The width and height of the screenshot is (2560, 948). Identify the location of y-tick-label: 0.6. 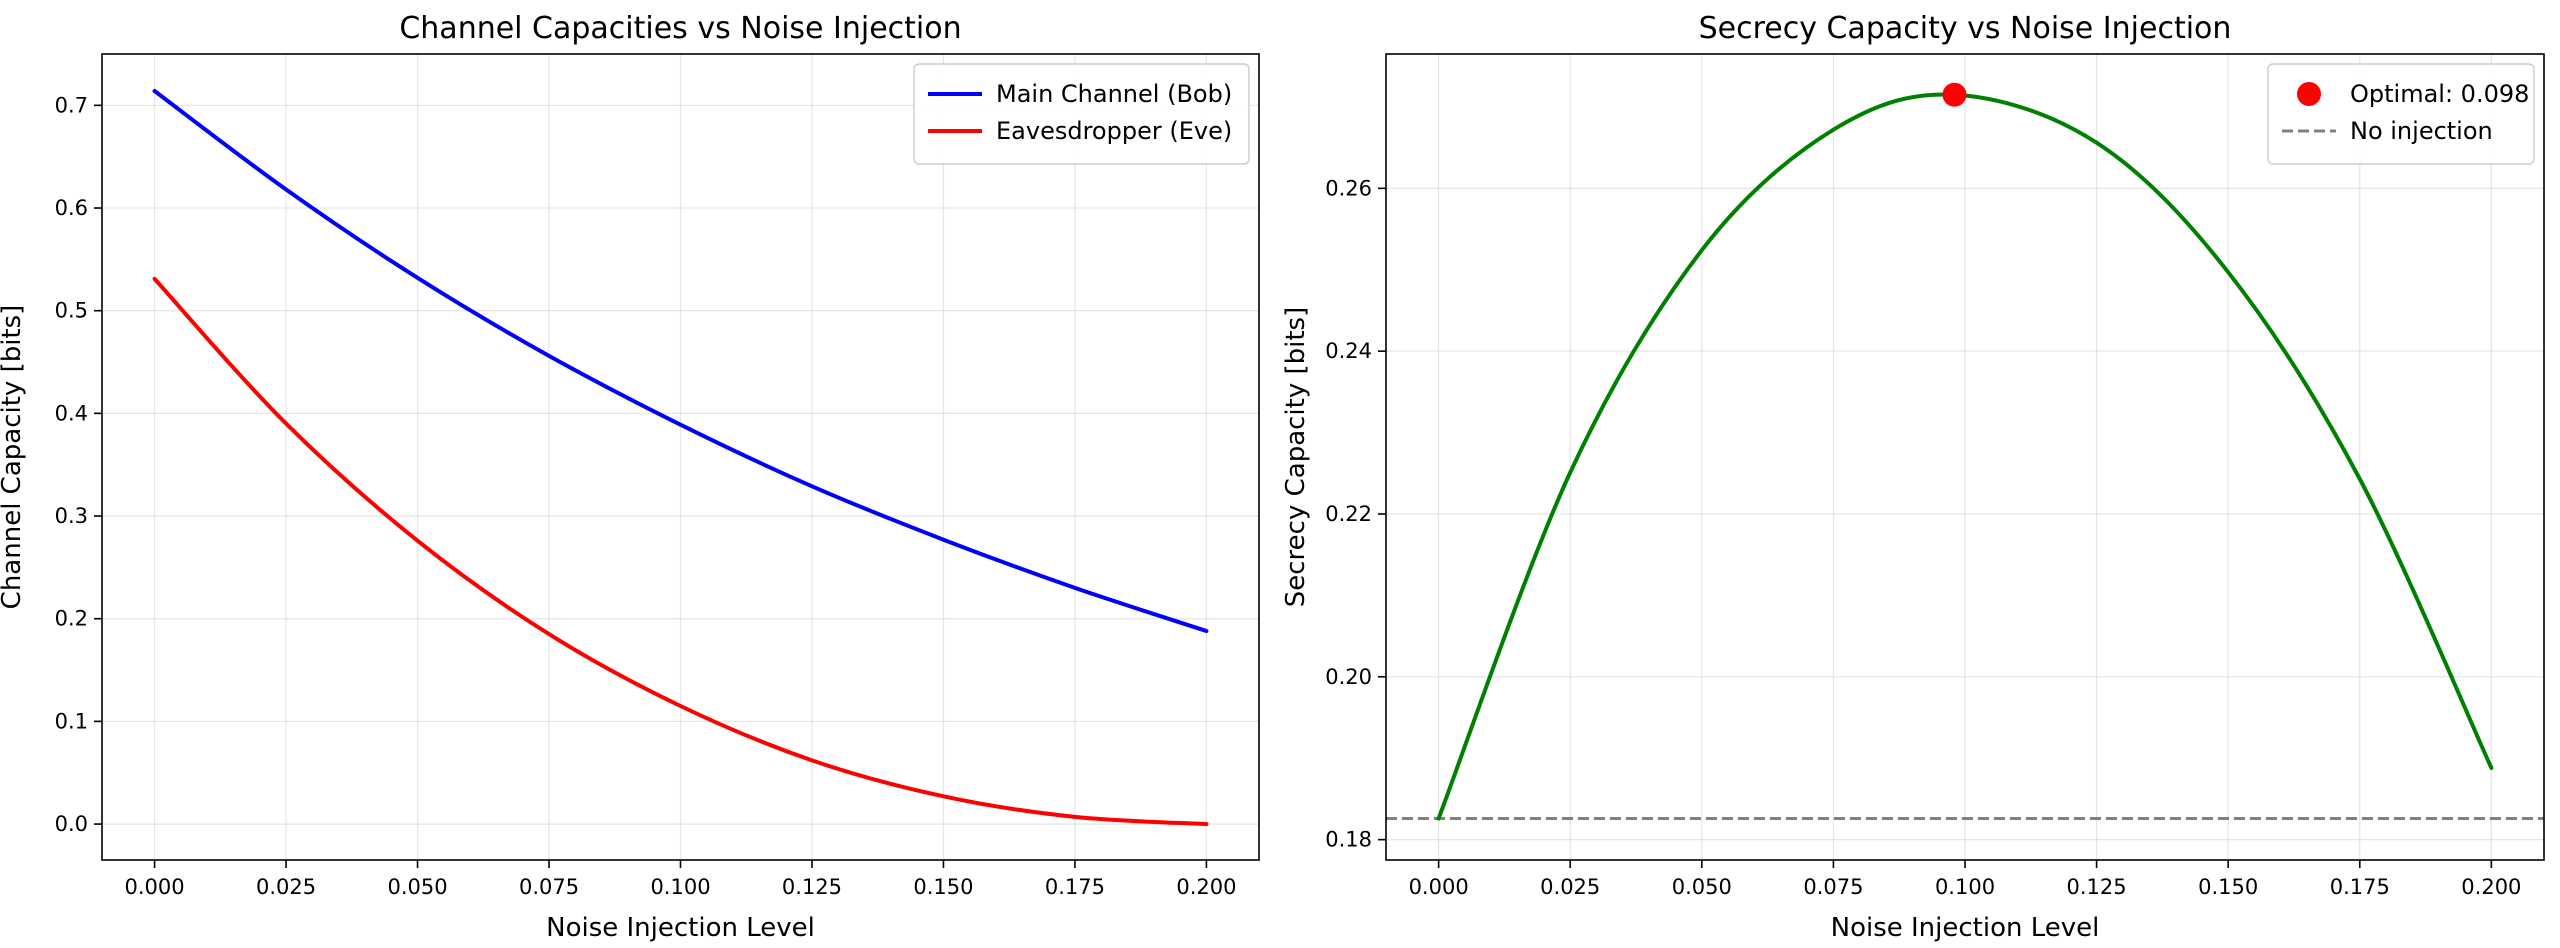
(71, 208).